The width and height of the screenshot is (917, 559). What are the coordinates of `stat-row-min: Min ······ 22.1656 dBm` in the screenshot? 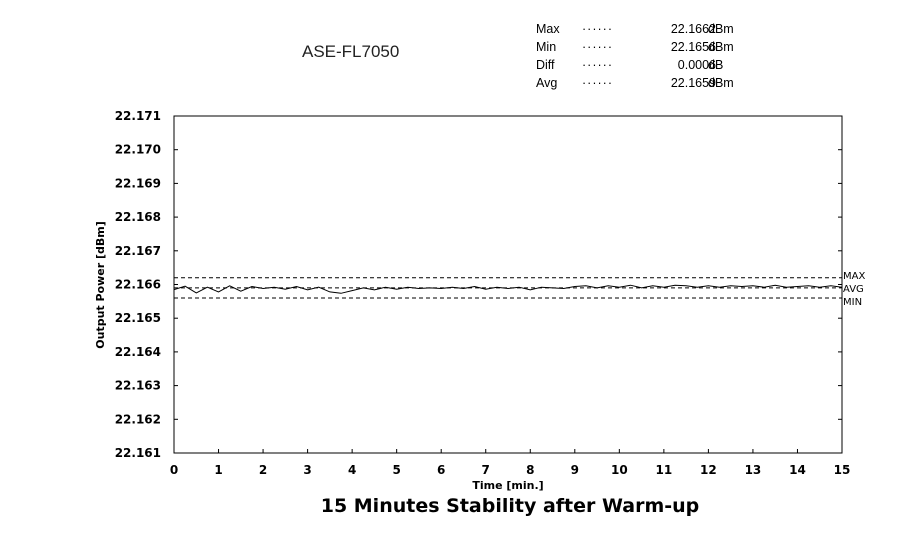 It's located at (656, 49).